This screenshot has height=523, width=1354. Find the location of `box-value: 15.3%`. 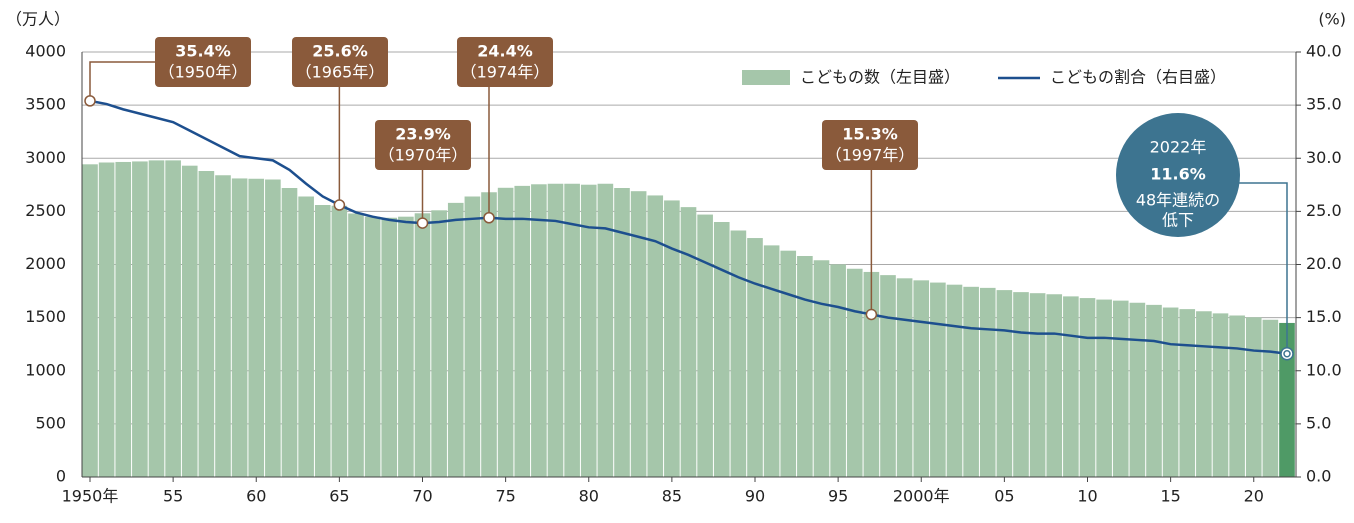

box-value: 15.3% is located at coordinates (870, 134).